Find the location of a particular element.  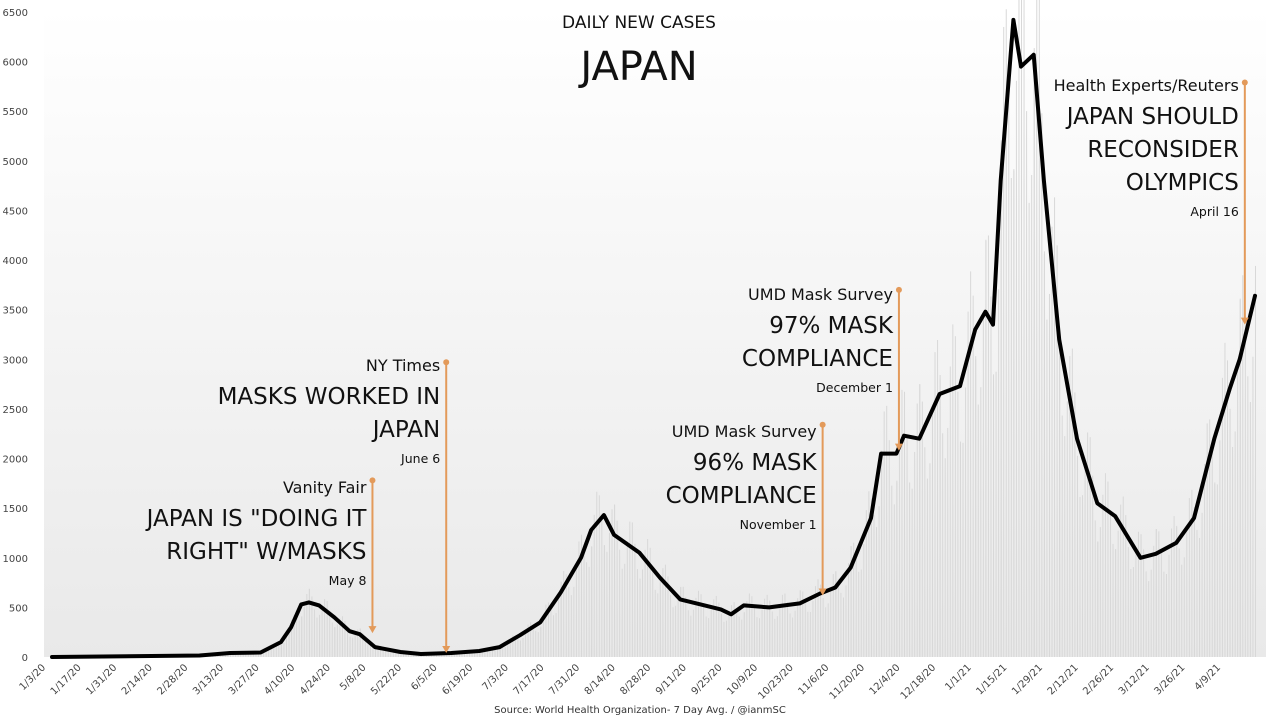

annotation-headline: COMPLIANCE is located at coordinates (817, 359).